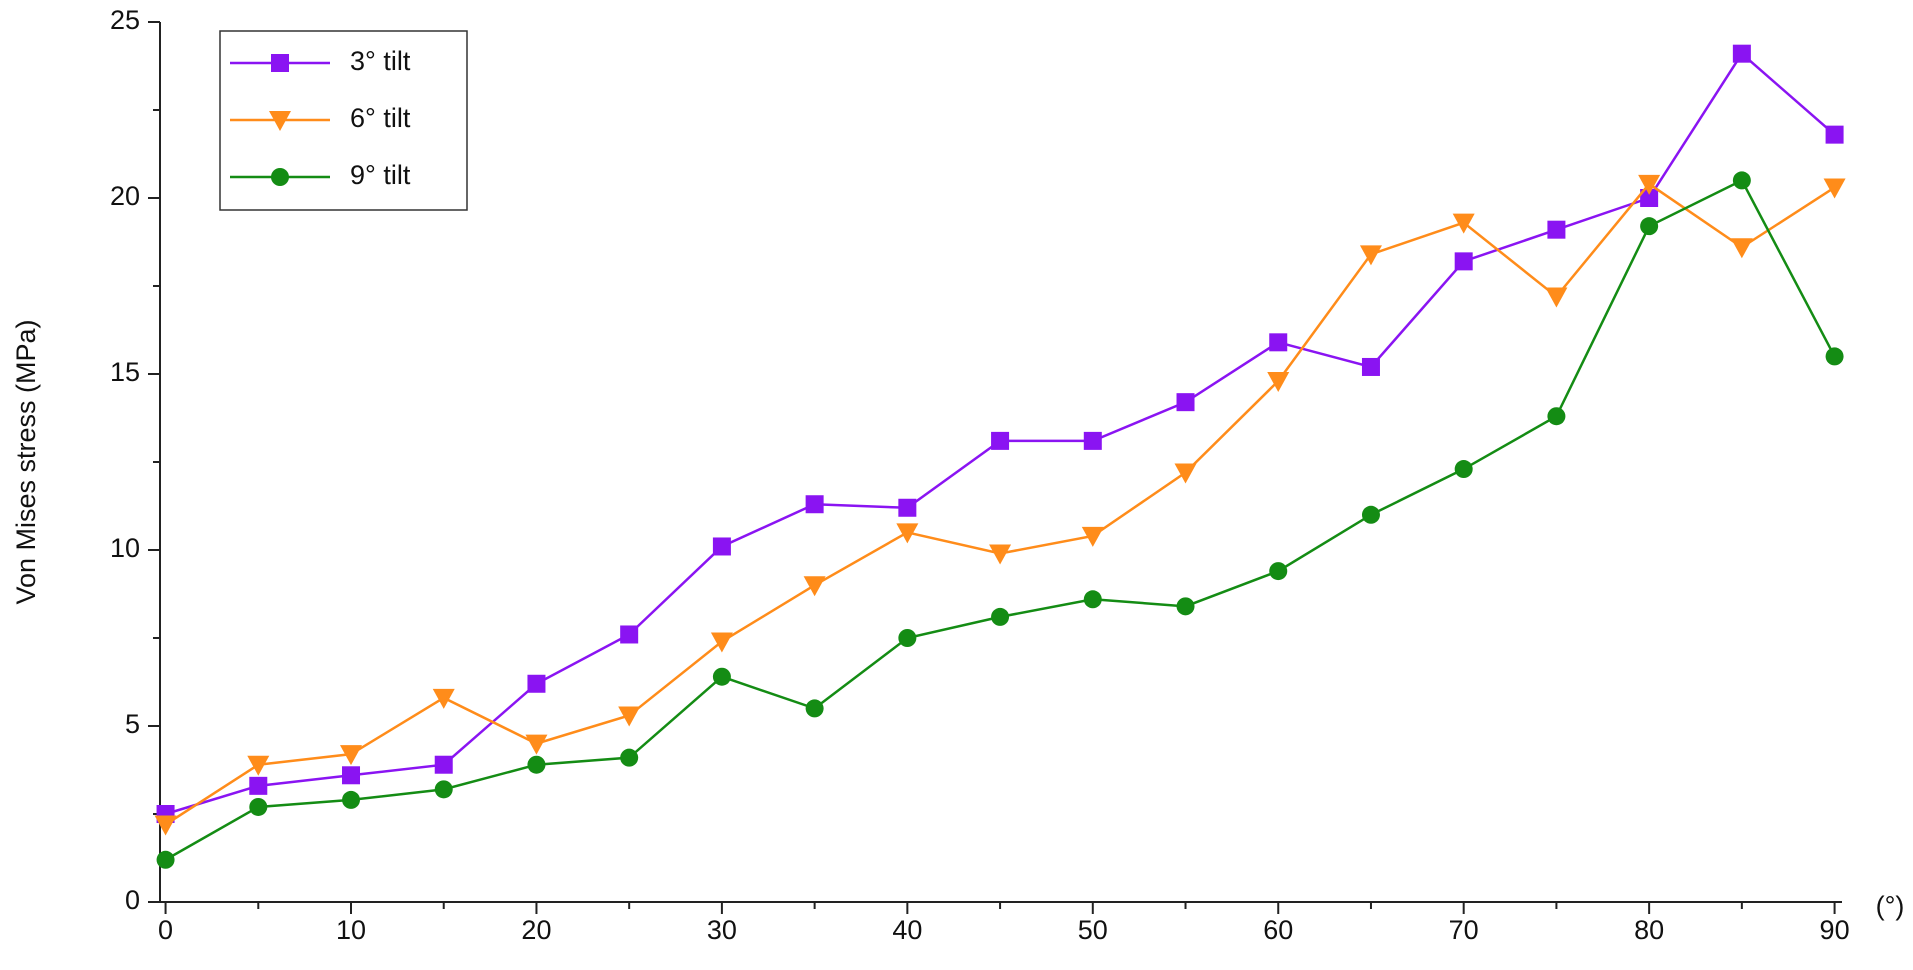 The height and width of the screenshot is (970, 1913). What do you see at coordinates (380, 175) in the screenshot?
I see `legend-label: 9° tilt` at bounding box center [380, 175].